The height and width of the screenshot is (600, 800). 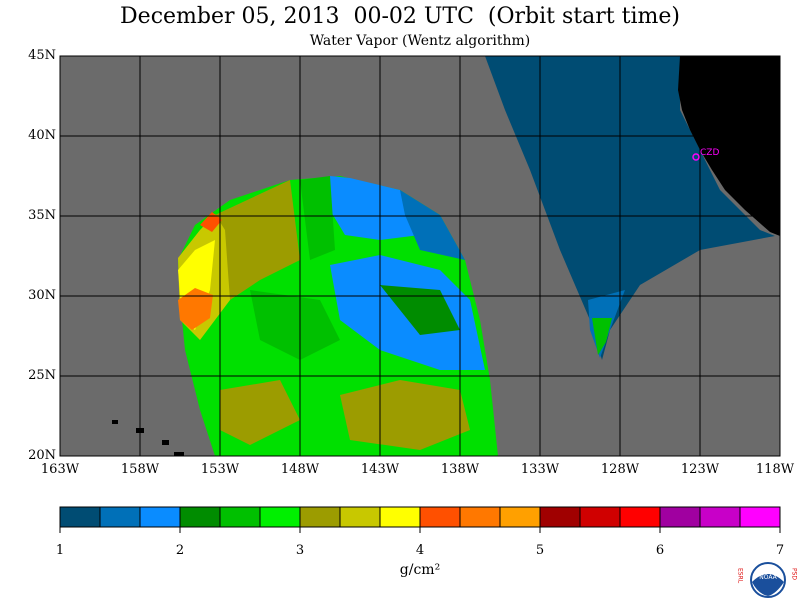 I want to click on colorbar-tick-label: 4, so click(x=420, y=550).